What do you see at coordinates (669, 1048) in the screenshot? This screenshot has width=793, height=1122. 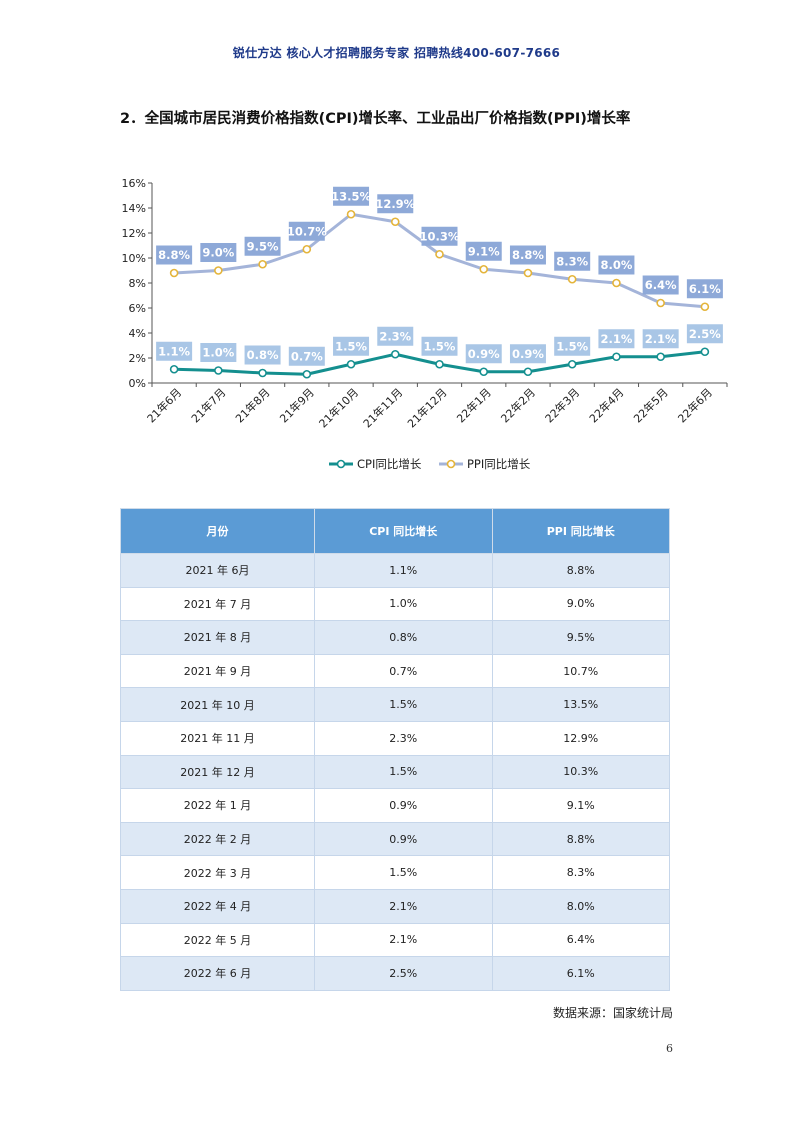 I see `page-number: 6` at bounding box center [669, 1048].